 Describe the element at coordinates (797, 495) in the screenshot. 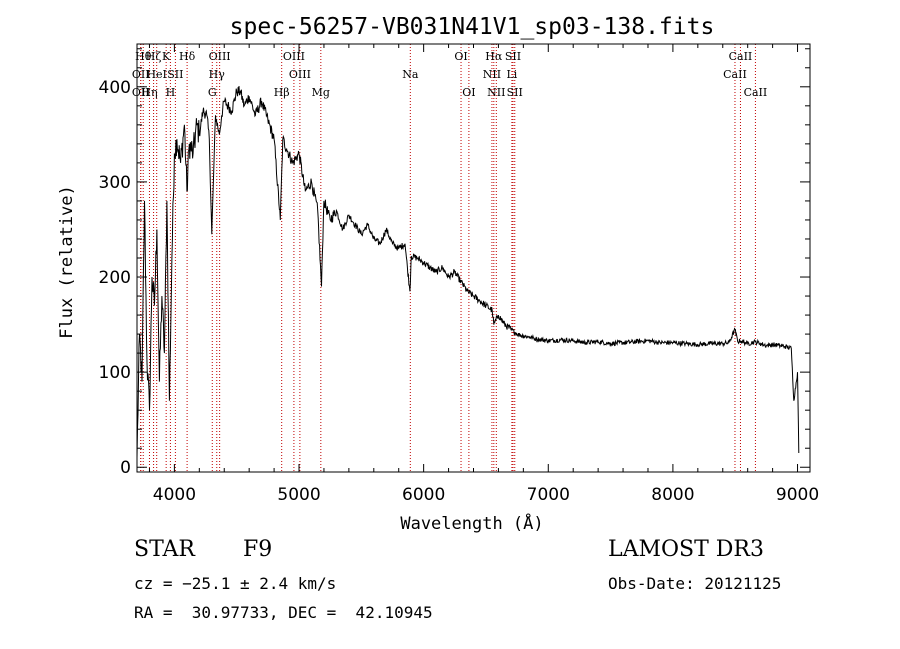

I see `x-tick-label: 9000` at that location.